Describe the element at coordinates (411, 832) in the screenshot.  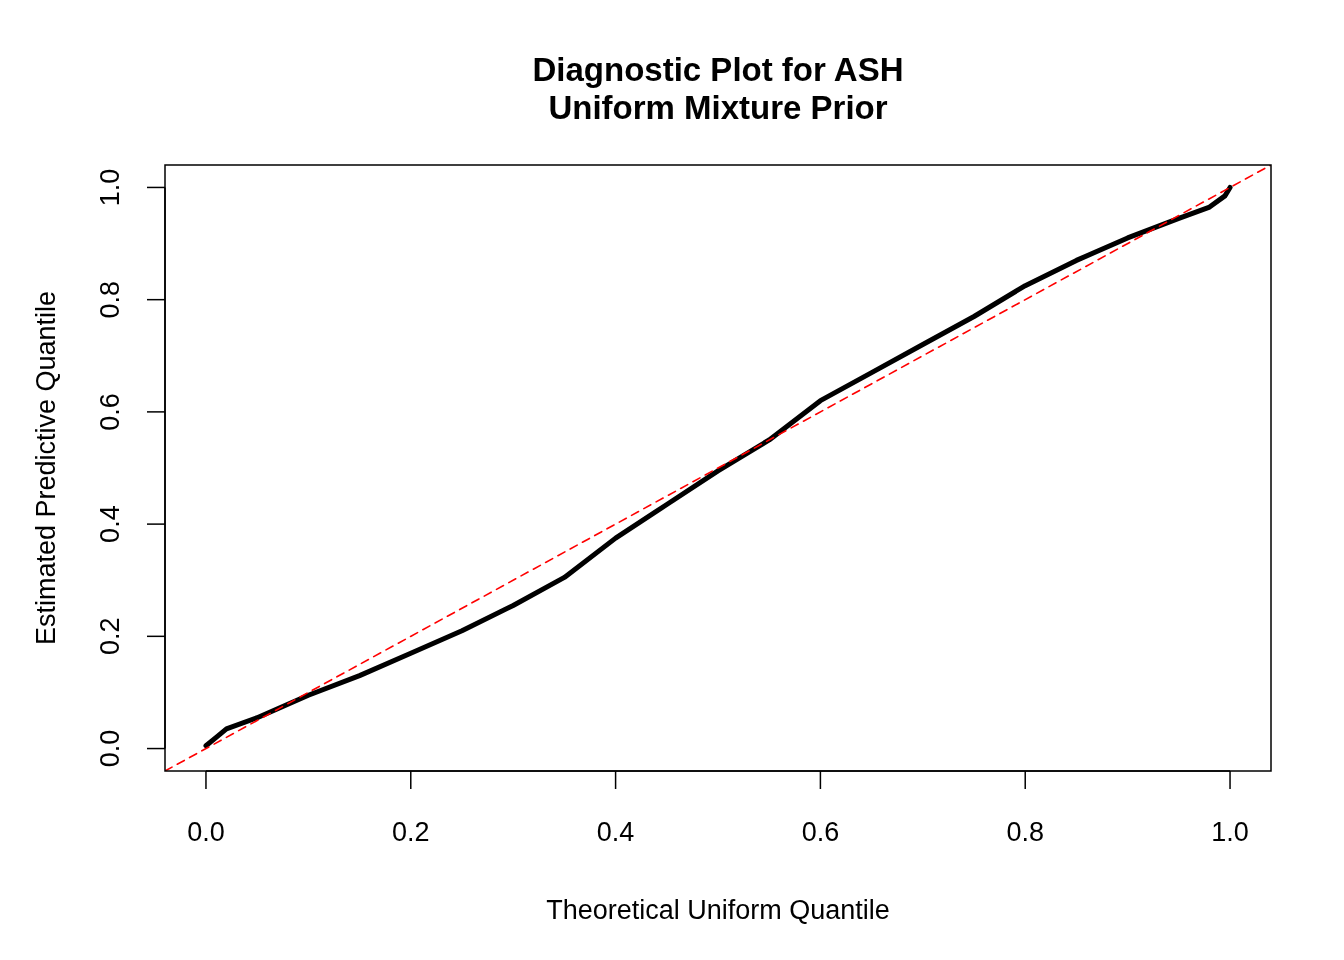
I see `x-tick-label: 0.2` at that location.